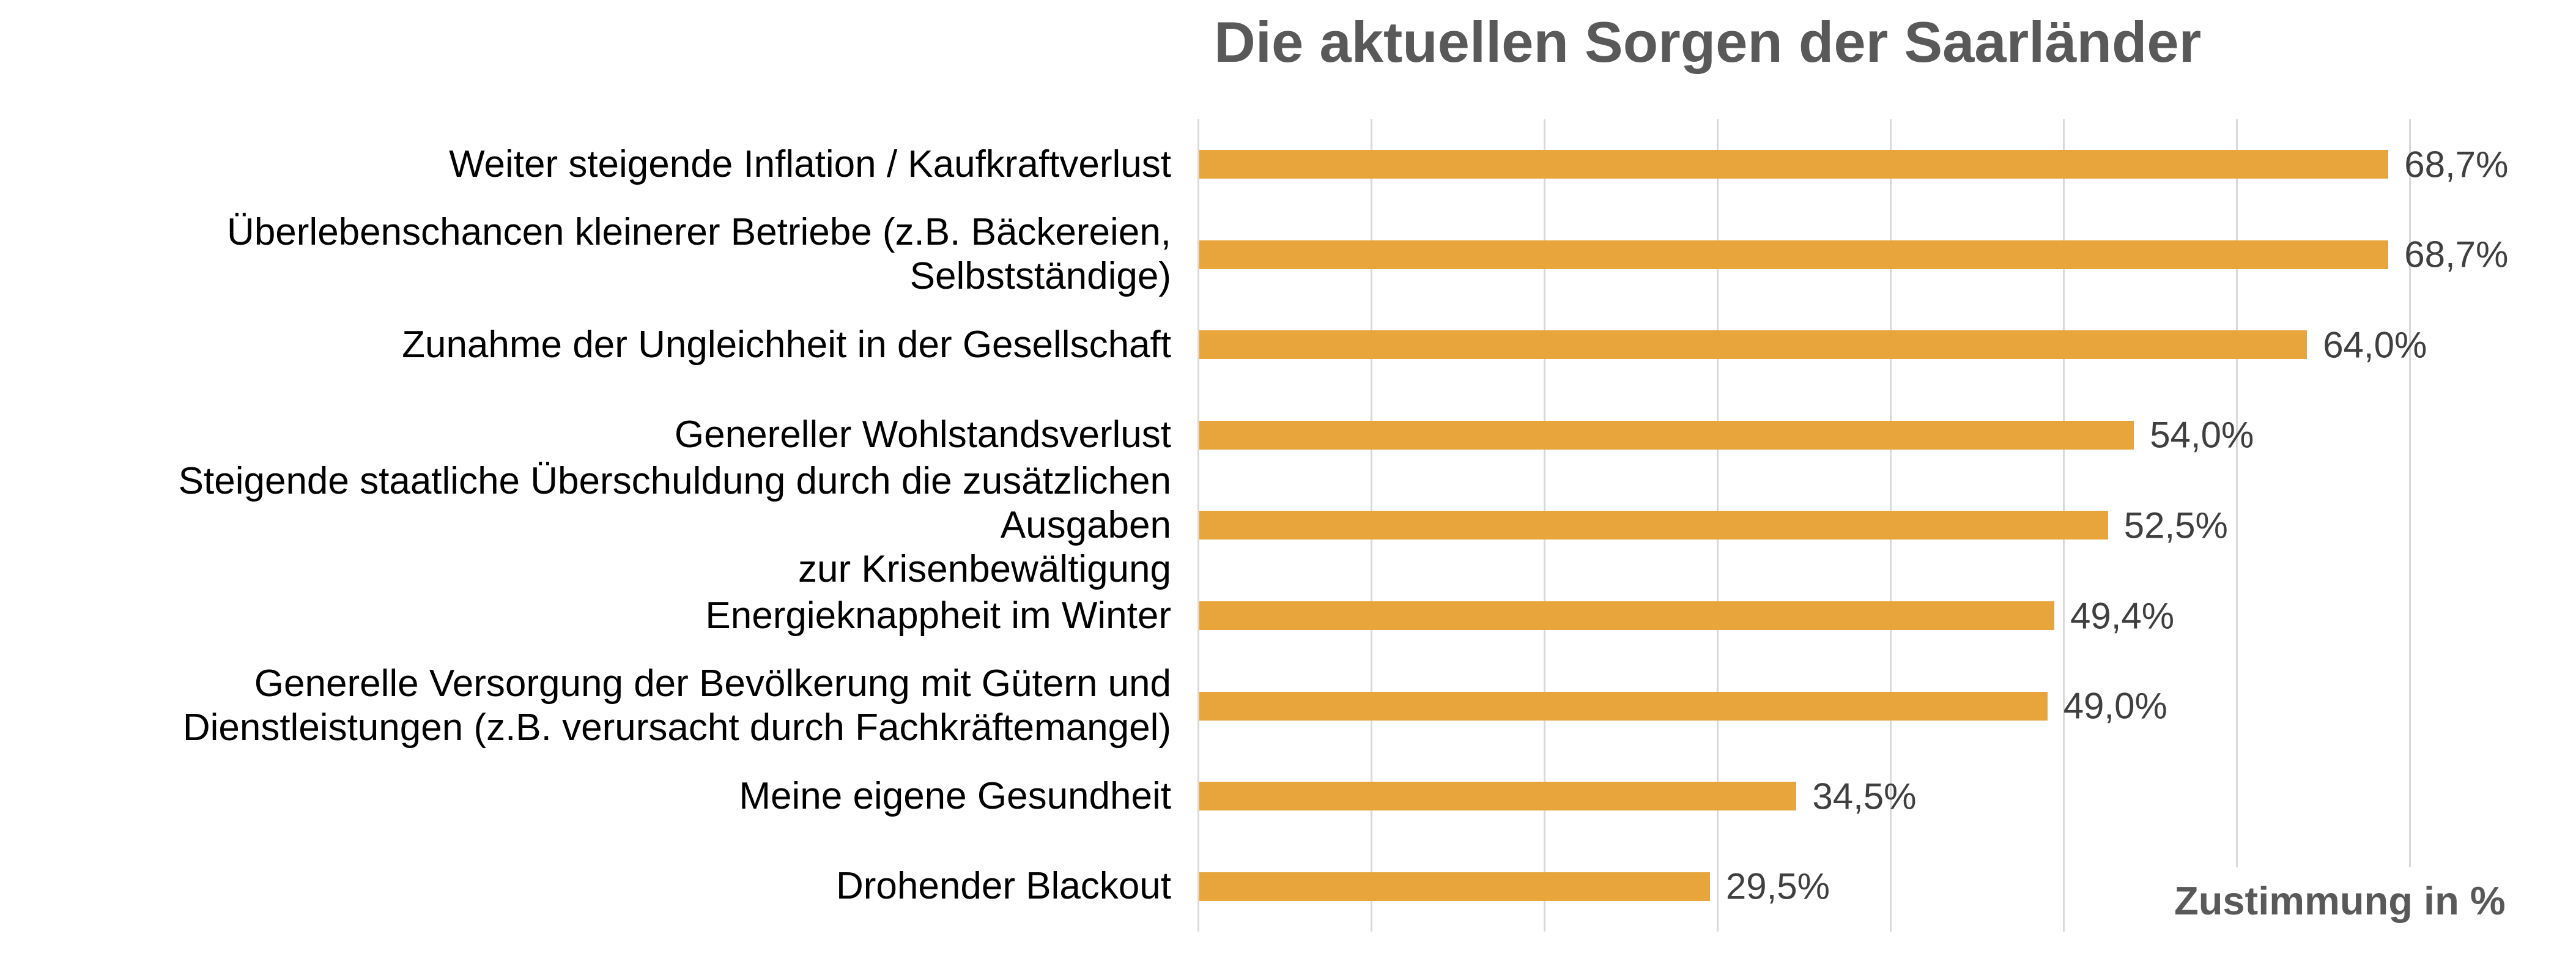 This screenshot has width=2576, height=964. What do you see at coordinates (2115, 706) in the screenshot?
I see `value-label: 49,0%` at bounding box center [2115, 706].